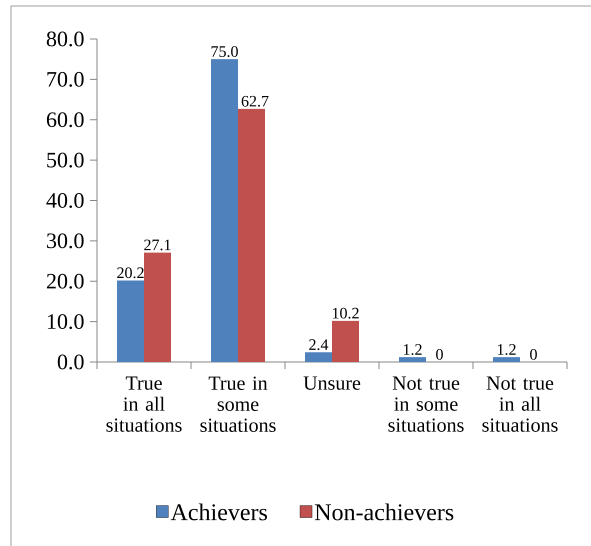 The image size is (591, 546). Describe the element at coordinates (218, 511) in the screenshot. I see `legend-label: Achievers` at that location.